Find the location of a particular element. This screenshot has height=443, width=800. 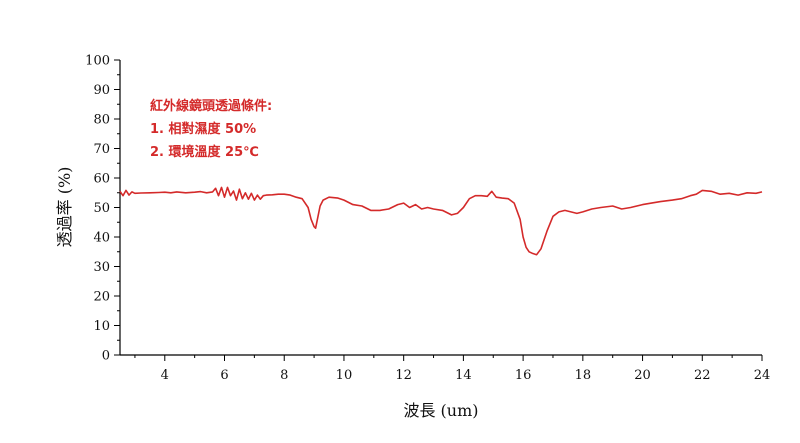

x-tick-label: 12 is located at coordinates (403, 375).